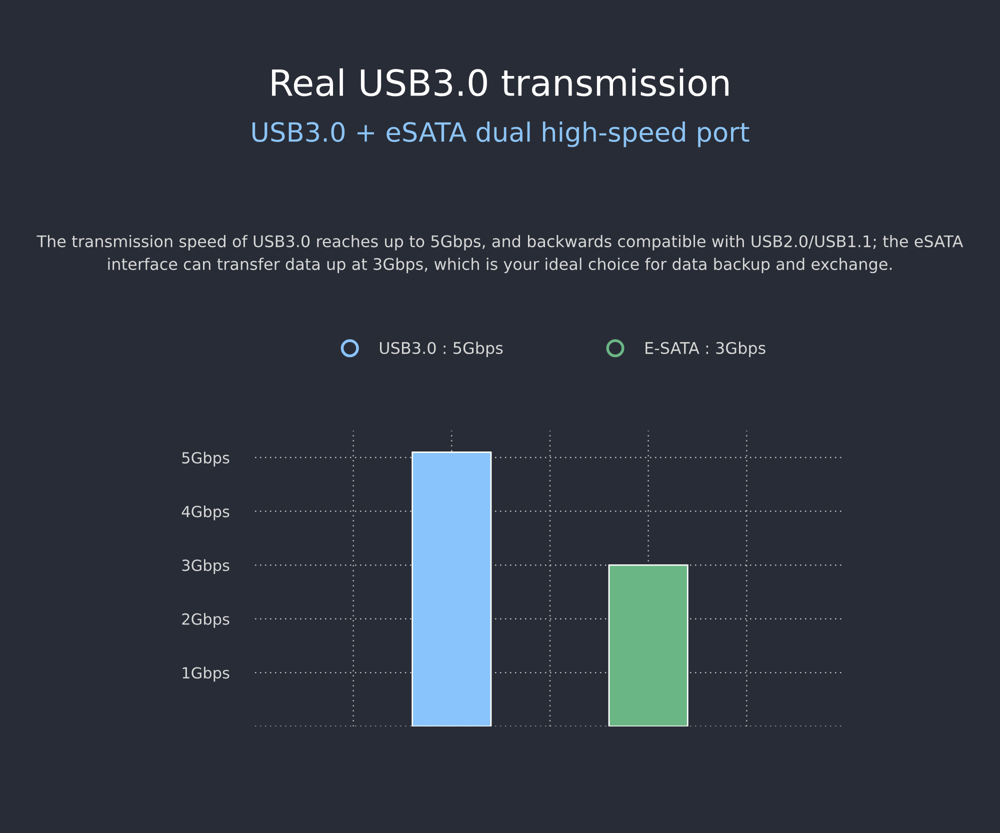  What do you see at coordinates (706, 350) in the screenshot?
I see `legend-label: E-SATA : 3Gbps` at bounding box center [706, 350].